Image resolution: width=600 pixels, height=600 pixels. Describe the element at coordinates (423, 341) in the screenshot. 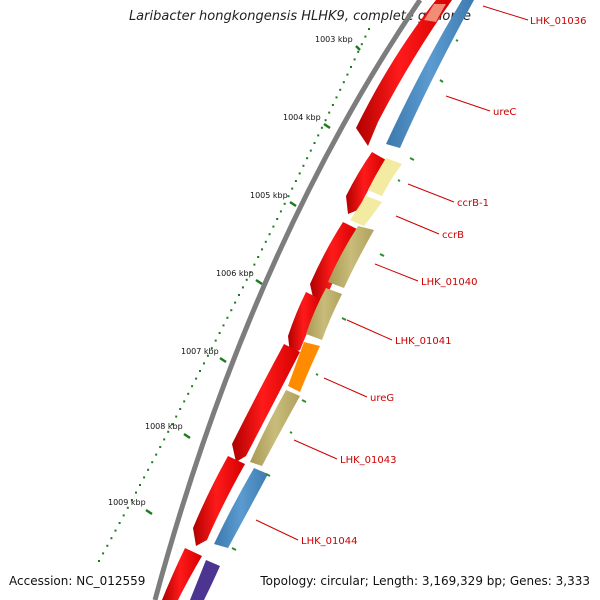

I see `gene-label-lhk_01041: LHK_01041` at that location.